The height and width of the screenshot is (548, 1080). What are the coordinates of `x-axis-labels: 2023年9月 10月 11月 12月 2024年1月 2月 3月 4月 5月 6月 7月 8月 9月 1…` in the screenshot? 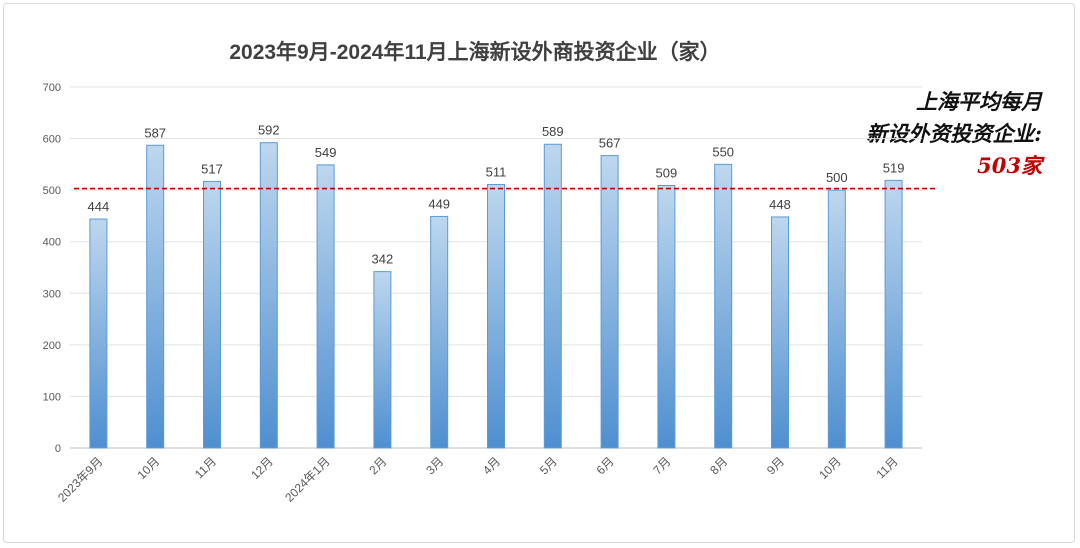 It's located at (478, 479).